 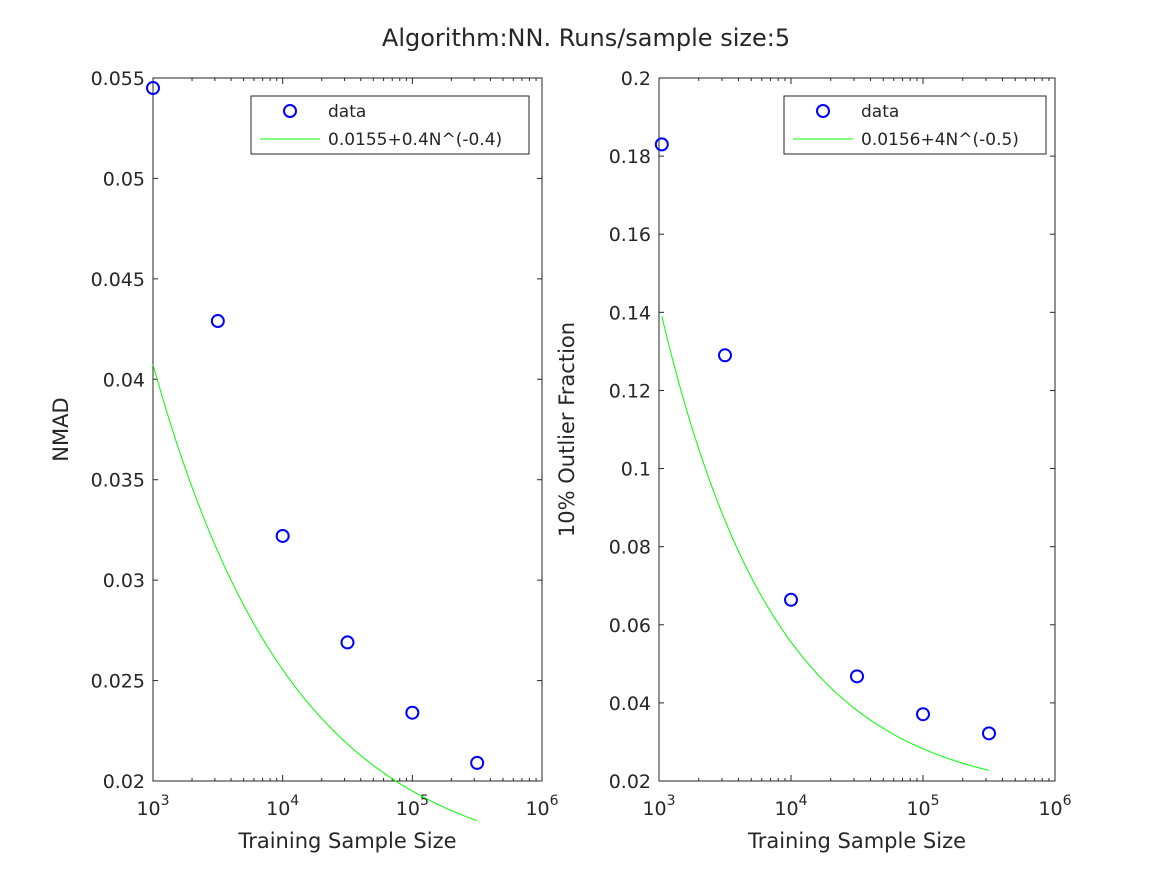 What do you see at coordinates (118, 280) in the screenshot?
I see `y-tick-label: 0.045` at bounding box center [118, 280].